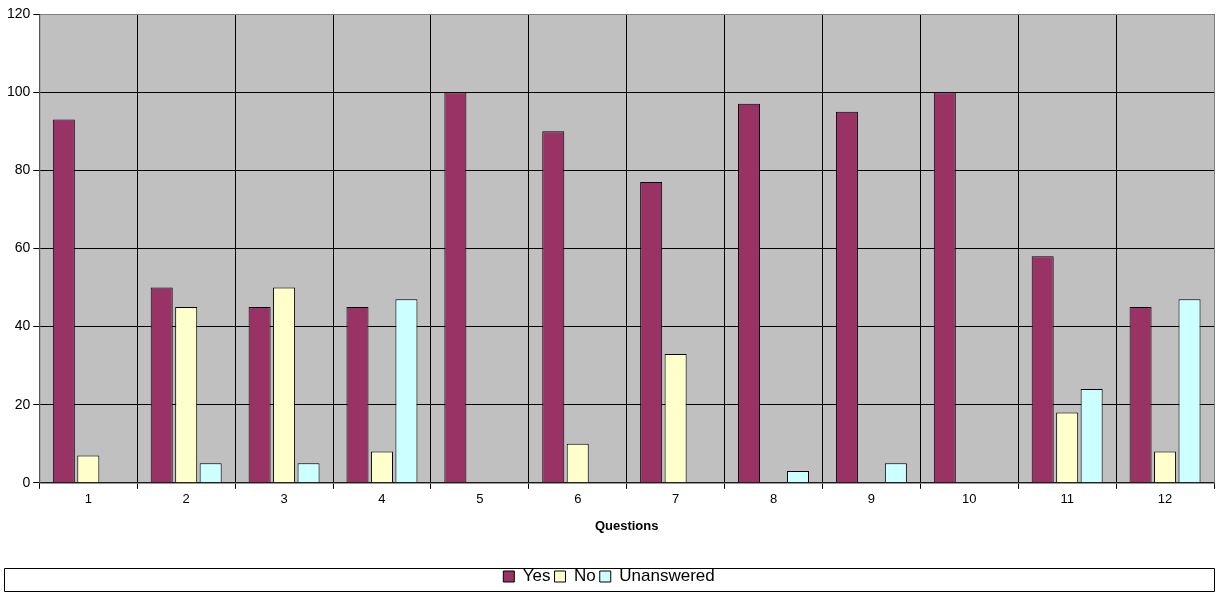  What do you see at coordinates (676, 499) in the screenshot?
I see `x-tick-label: 7` at bounding box center [676, 499].